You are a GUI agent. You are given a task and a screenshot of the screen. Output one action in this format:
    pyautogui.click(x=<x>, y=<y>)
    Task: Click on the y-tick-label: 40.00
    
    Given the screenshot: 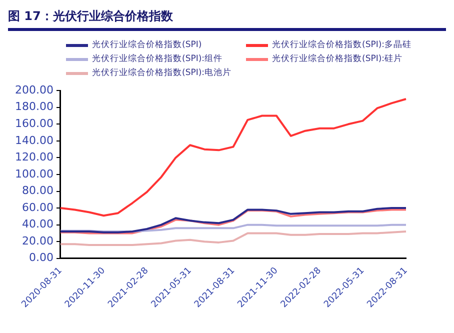 What is the action you would take?
    pyautogui.click(x=38, y=224)
    